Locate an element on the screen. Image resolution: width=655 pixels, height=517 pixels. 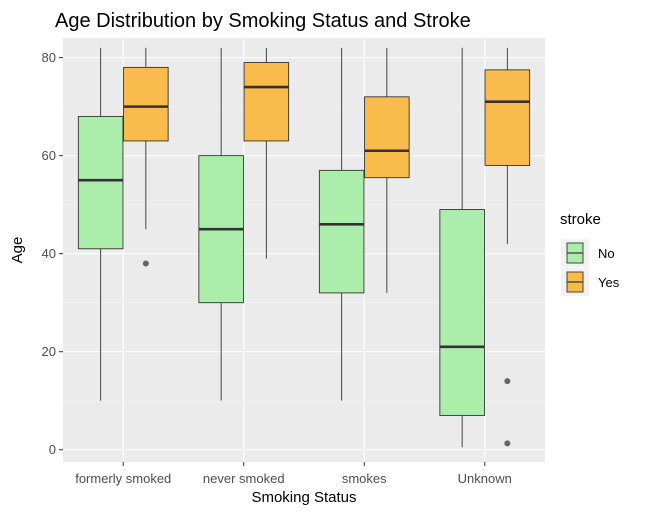
y-axis-ticks: 0 20 40 60 80 is located at coordinates (52, 253).